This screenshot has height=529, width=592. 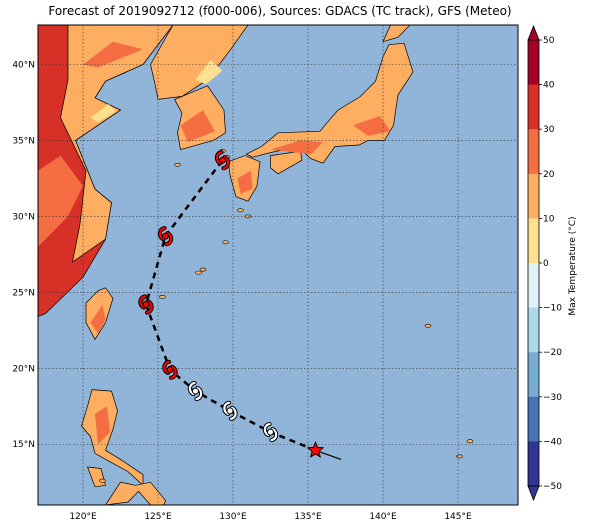 I want to click on temp-honshu-warm-east, so click(x=372, y=126).